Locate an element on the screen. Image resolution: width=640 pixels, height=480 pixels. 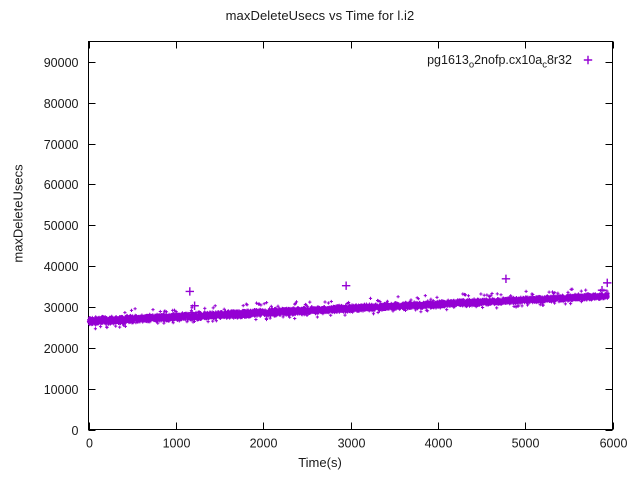
data-points-series is located at coordinates (349, 302).